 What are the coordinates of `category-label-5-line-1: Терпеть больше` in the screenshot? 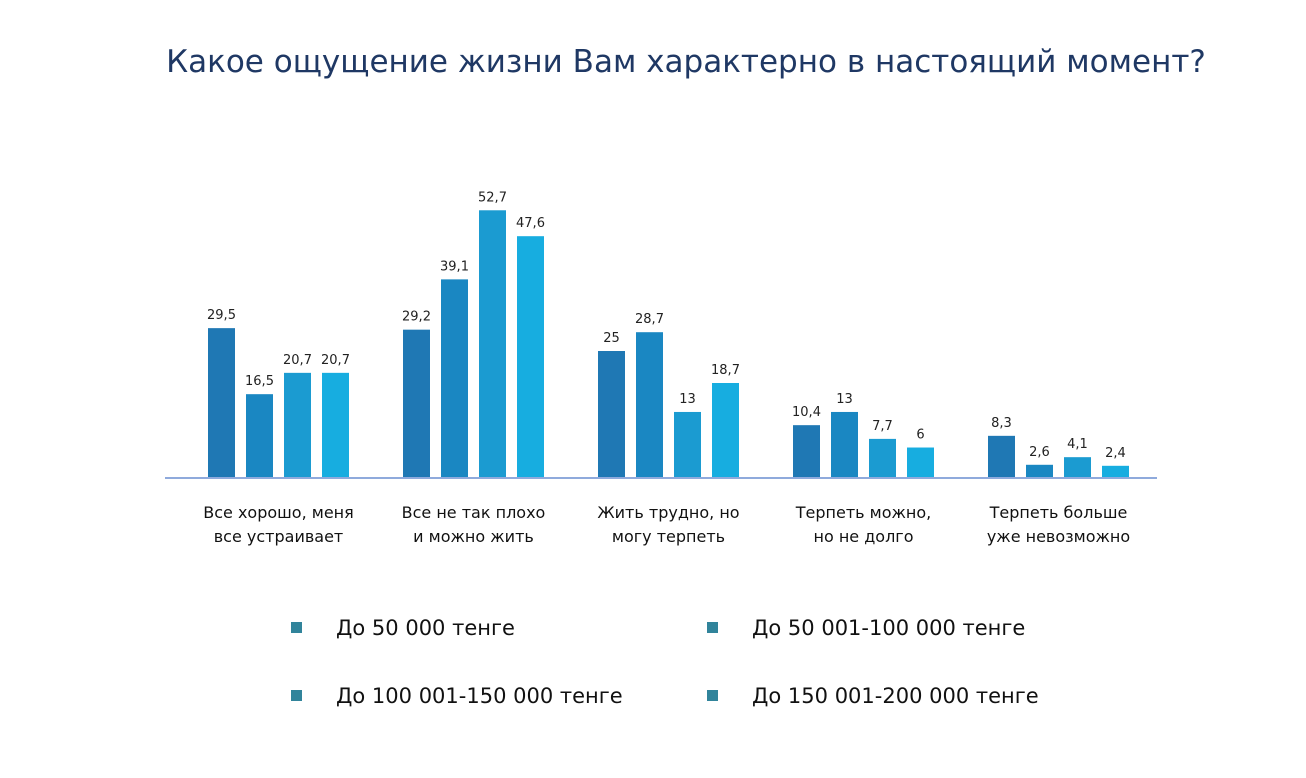 It's located at (1058, 512).